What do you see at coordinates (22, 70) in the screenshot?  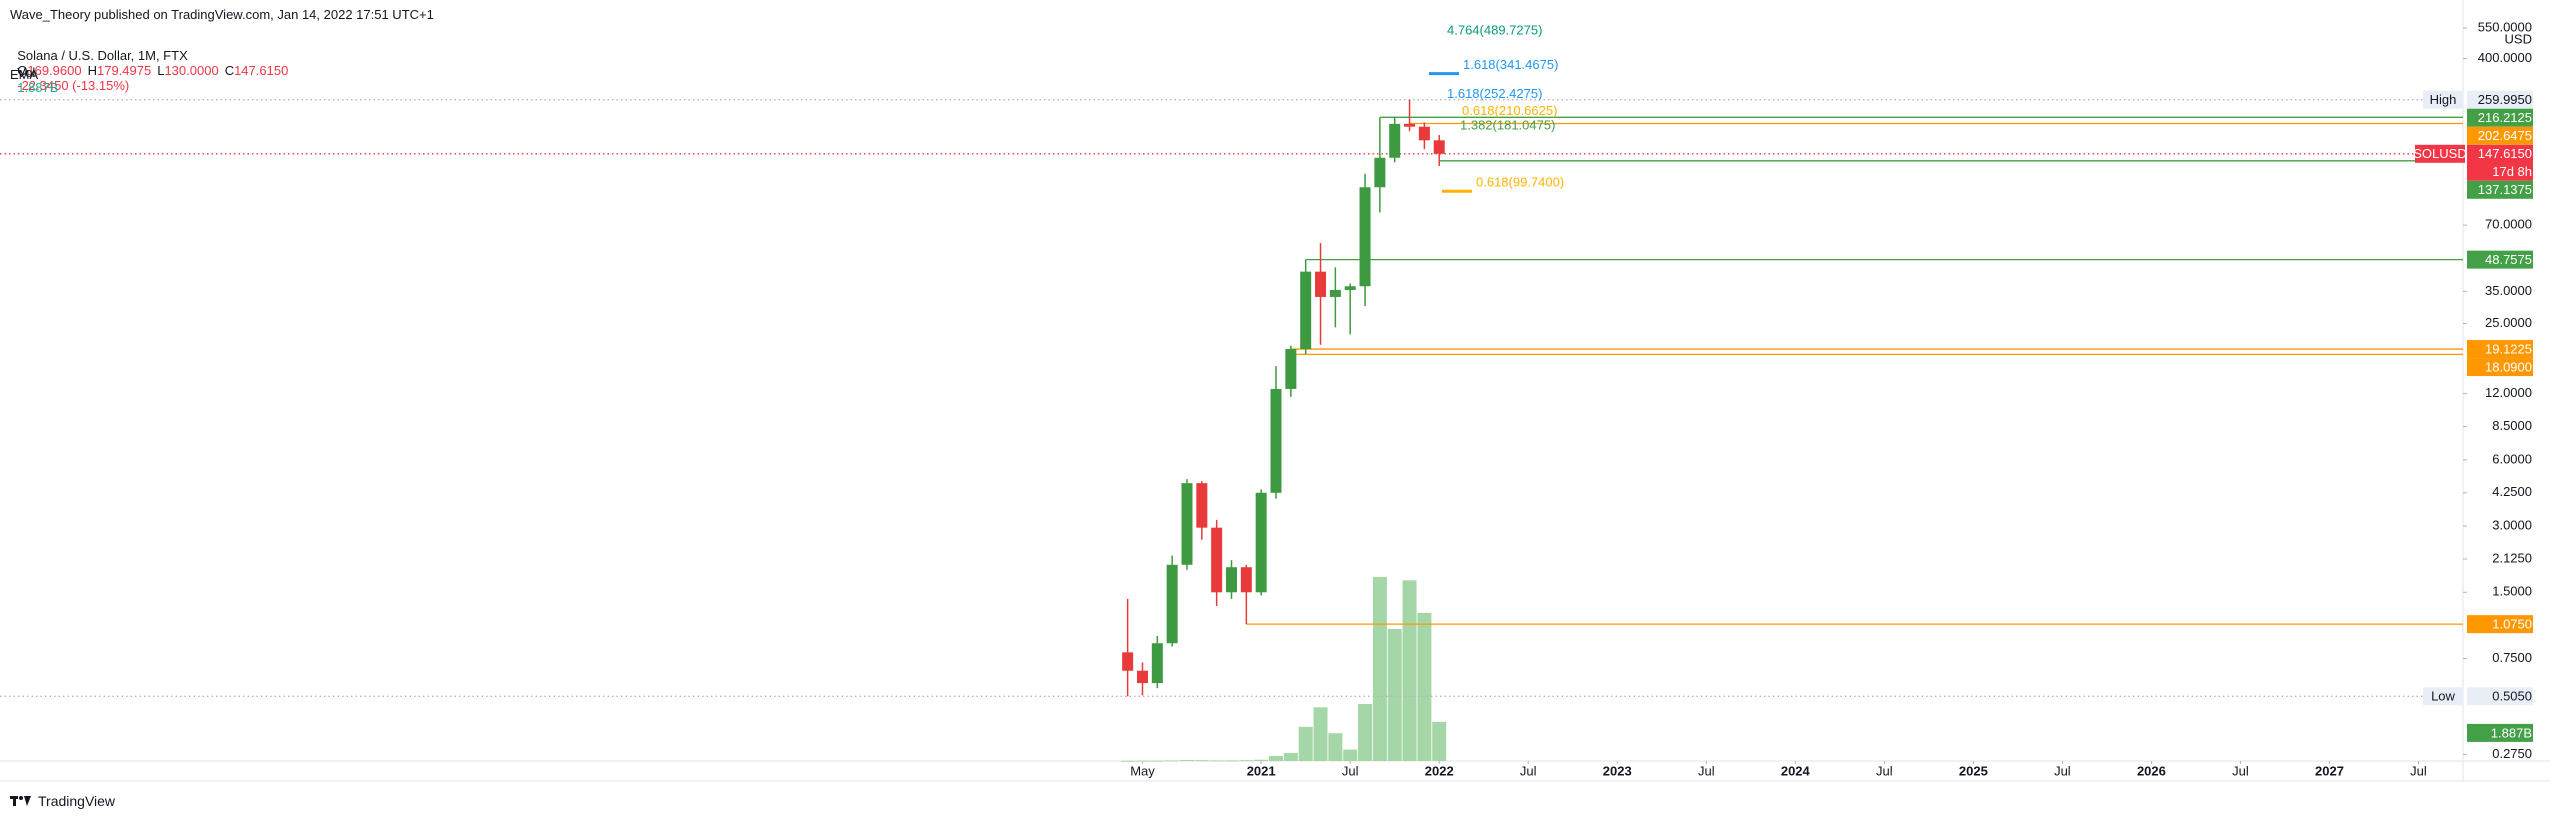 I see `ohlc-key: O` at bounding box center [22, 70].